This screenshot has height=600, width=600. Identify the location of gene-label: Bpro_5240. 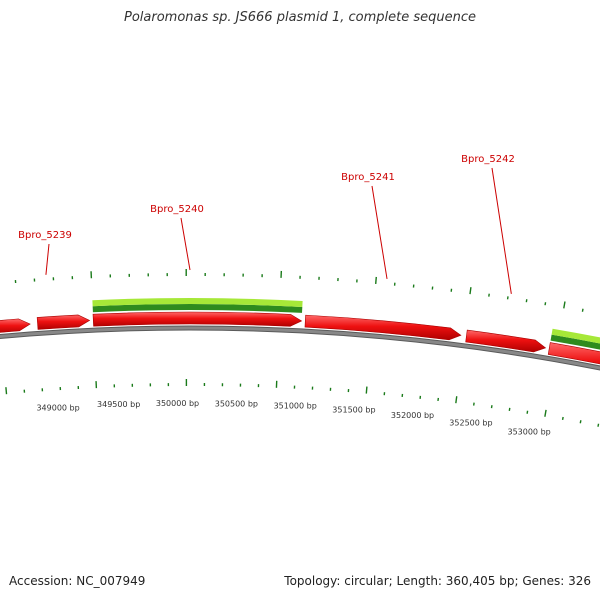
(177, 209).